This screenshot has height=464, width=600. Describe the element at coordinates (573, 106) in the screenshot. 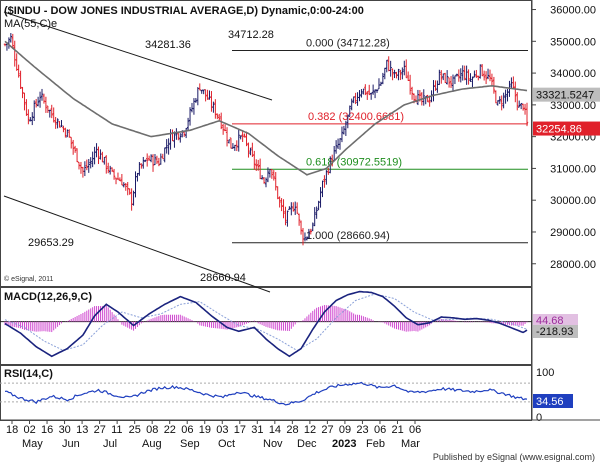

I see `price-tick-label: 33000.00` at that location.